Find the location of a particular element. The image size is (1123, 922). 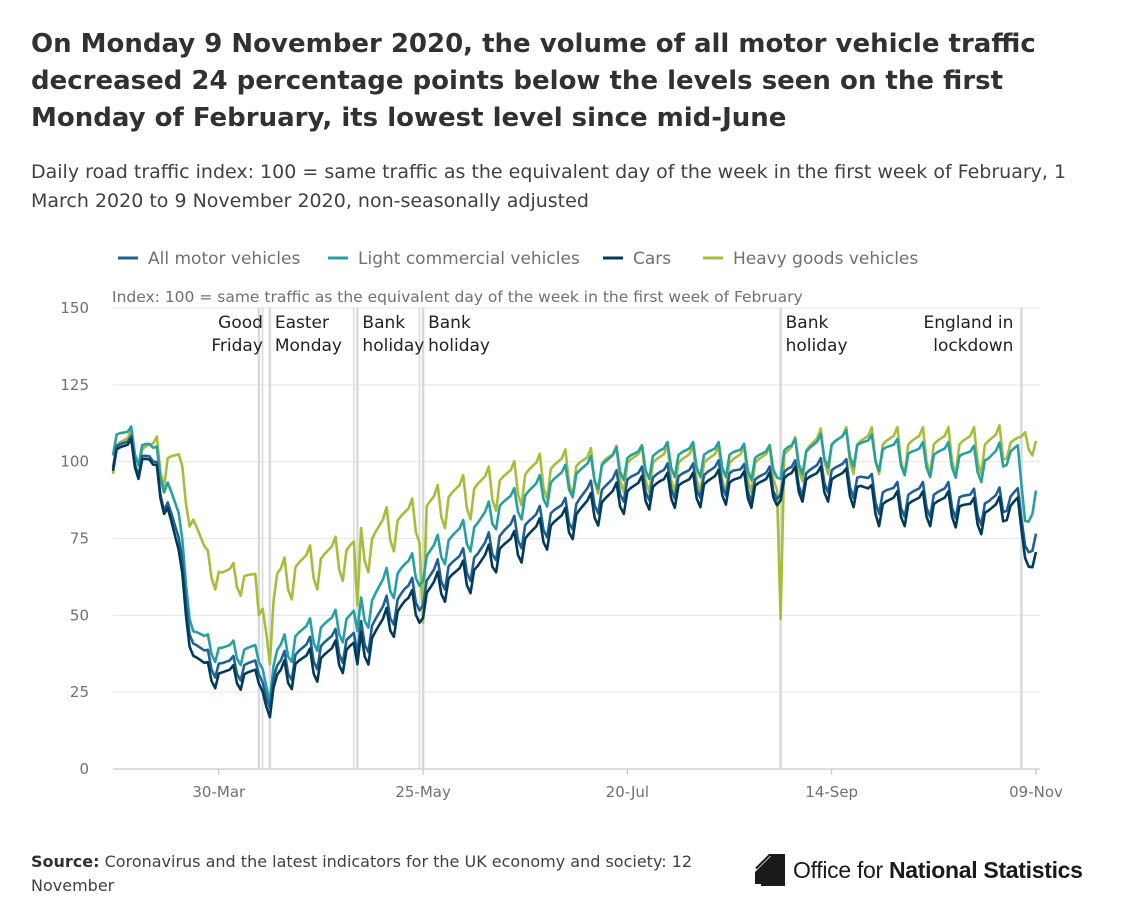

annotation-label: Easter Monday is located at coordinates (308, 334).